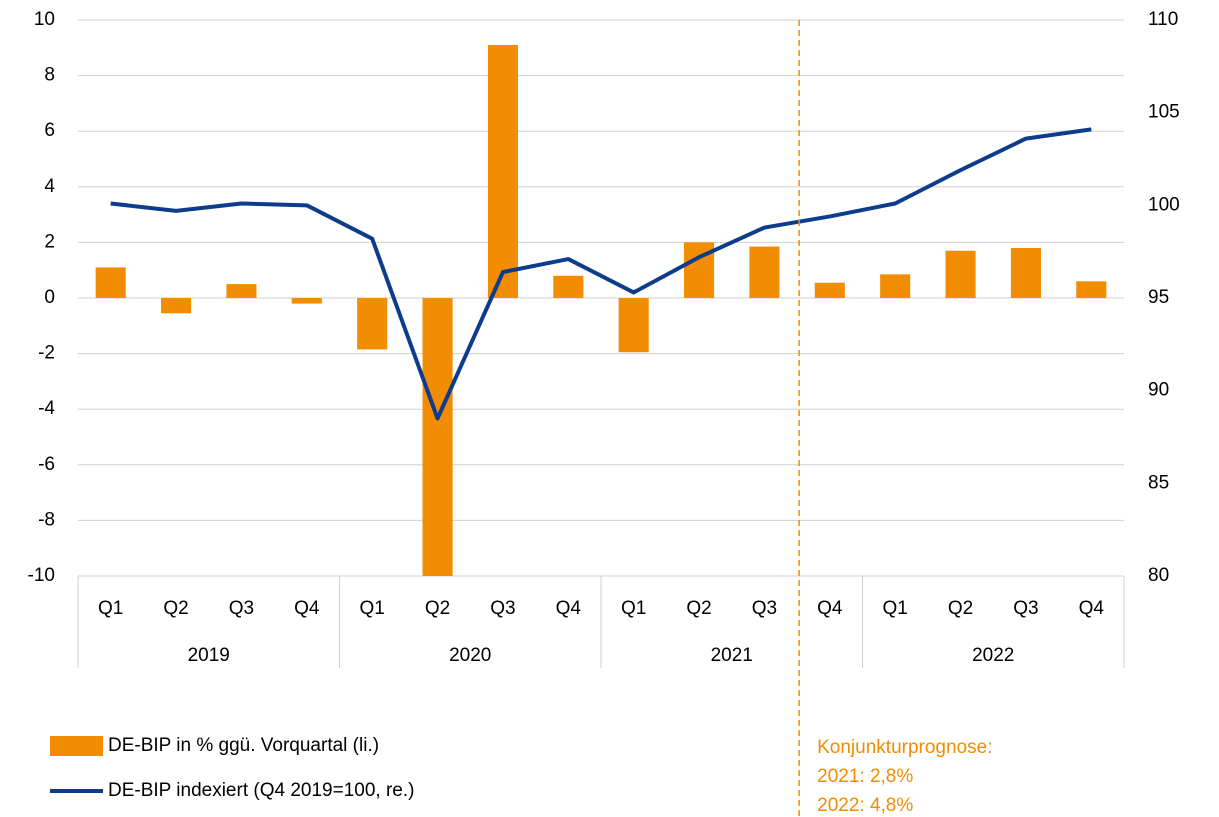 Image resolution: width=1219 pixels, height=817 pixels. I want to click on y-tick-label: -4, so click(46, 408).